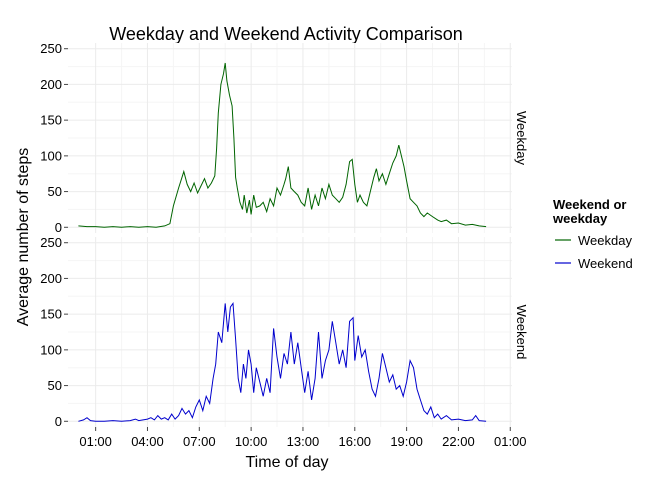  What do you see at coordinates (303, 441) in the screenshot?
I see `x-tick-label: 13:00` at bounding box center [303, 441].